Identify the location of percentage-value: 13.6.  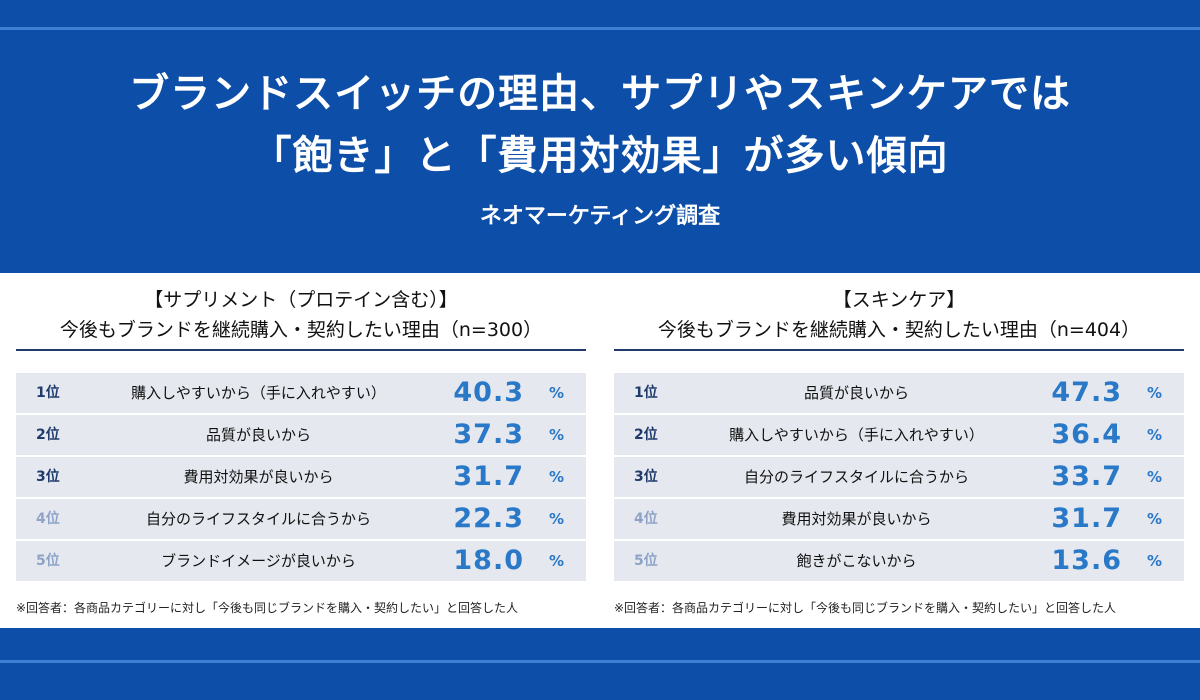
(1086, 560).